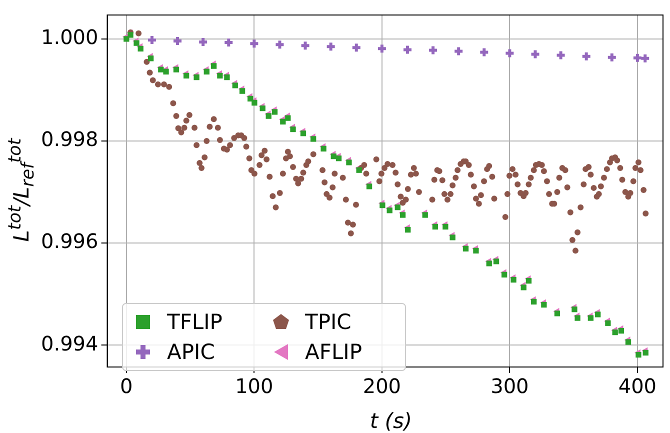 The height and width of the screenshot is (433, 670). What do you see at coordinates (195, 322) in the screenshot?
I see `legend-label: TFLIP` at bounding box center [195, 322].